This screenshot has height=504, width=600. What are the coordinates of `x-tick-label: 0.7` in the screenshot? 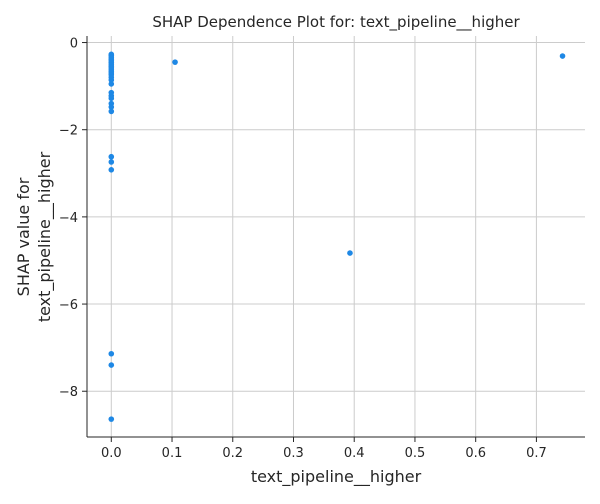 It's located at (536, 453).